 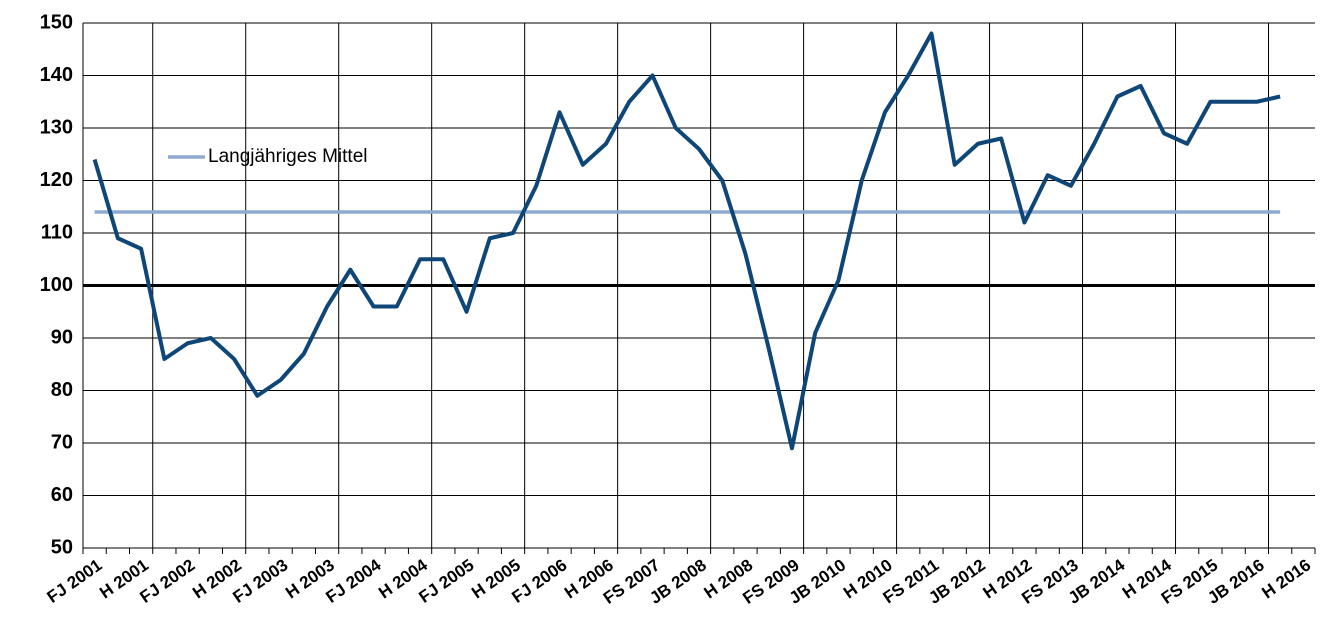 What do you see at coordinates (56, 285) in the screenshot?
I see `y-tick-label: 100` at bounding box center [56, 285].